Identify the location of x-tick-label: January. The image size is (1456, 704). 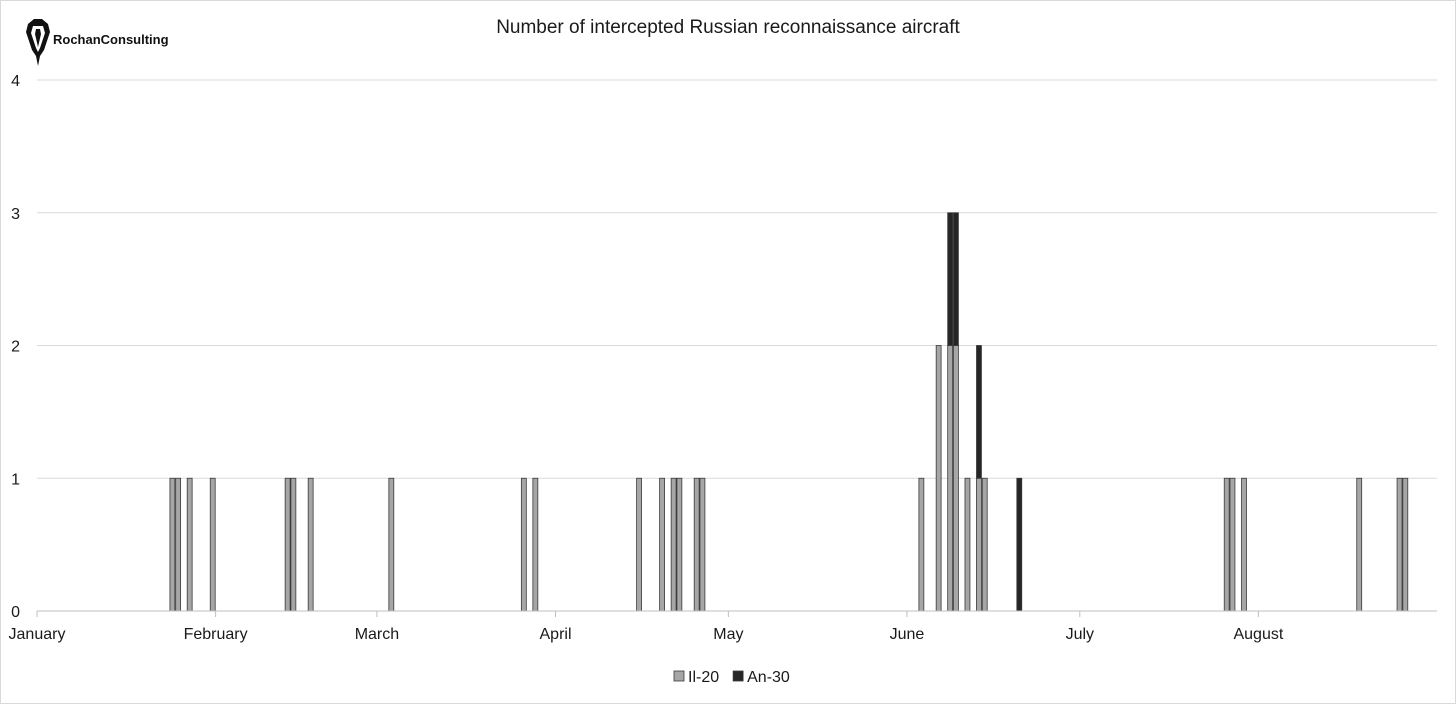
(37, 634).